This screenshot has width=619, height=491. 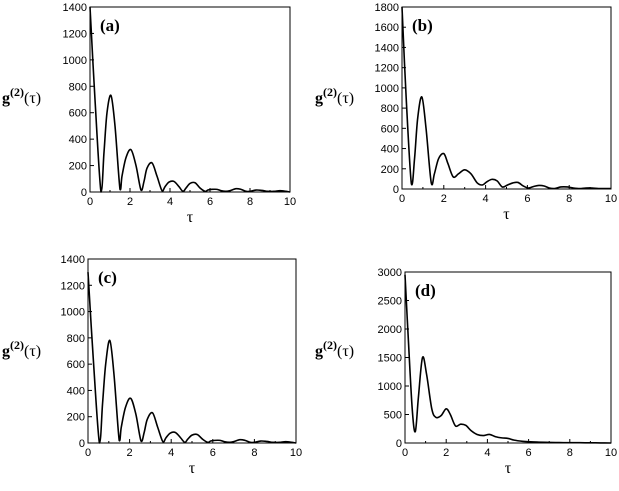 What do you see at coordinates (390, 359) in the screenshot?
I see `y-tick-label: 1500` at bounding box center [390, 359].